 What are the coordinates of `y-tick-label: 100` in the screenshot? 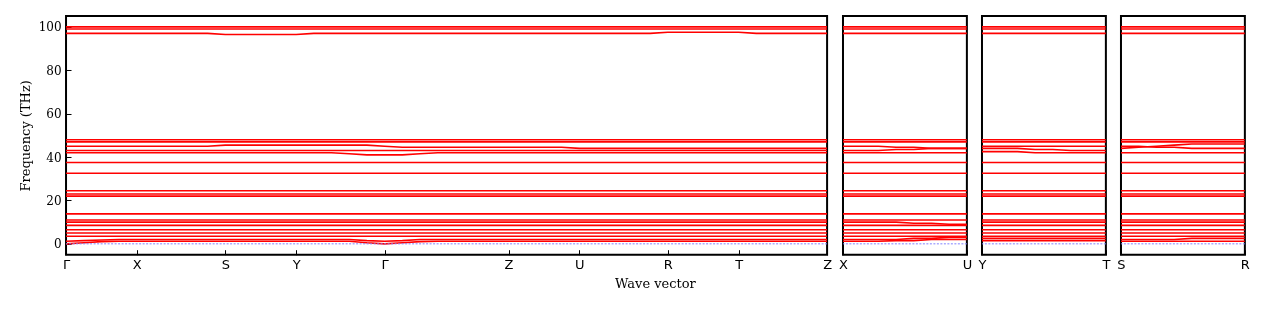 It's located at (50, 27).